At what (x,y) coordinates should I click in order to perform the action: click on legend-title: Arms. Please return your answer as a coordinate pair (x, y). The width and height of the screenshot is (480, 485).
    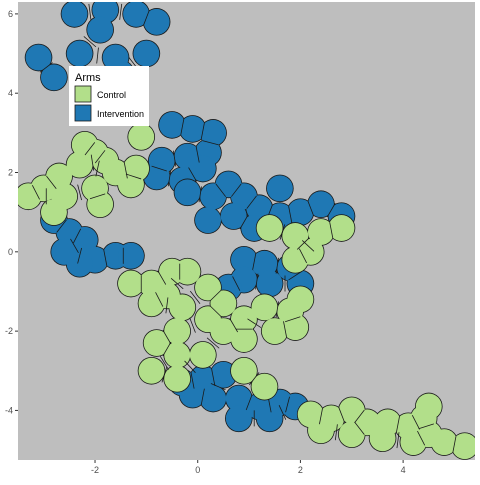
    Looking at the image, I should click on (88, 78).